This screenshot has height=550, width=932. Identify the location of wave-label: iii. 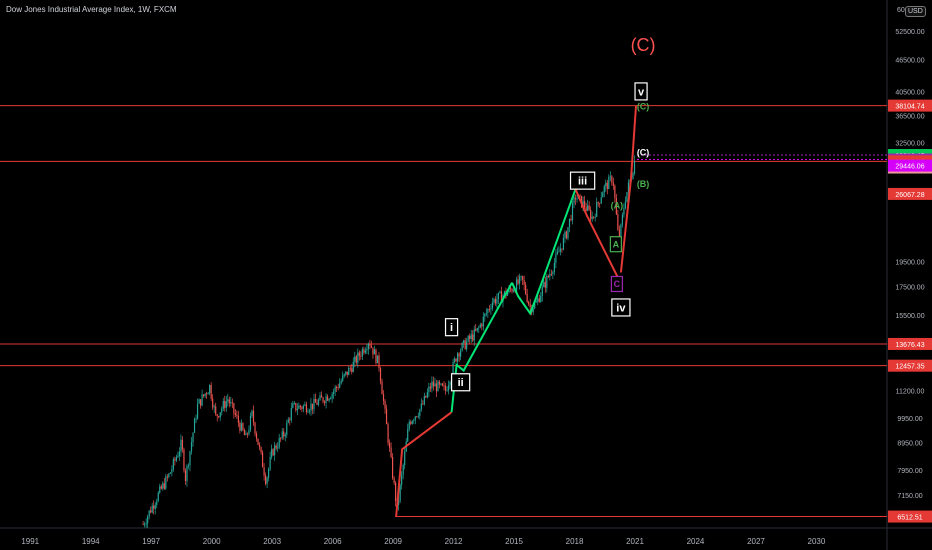
(582, 181).